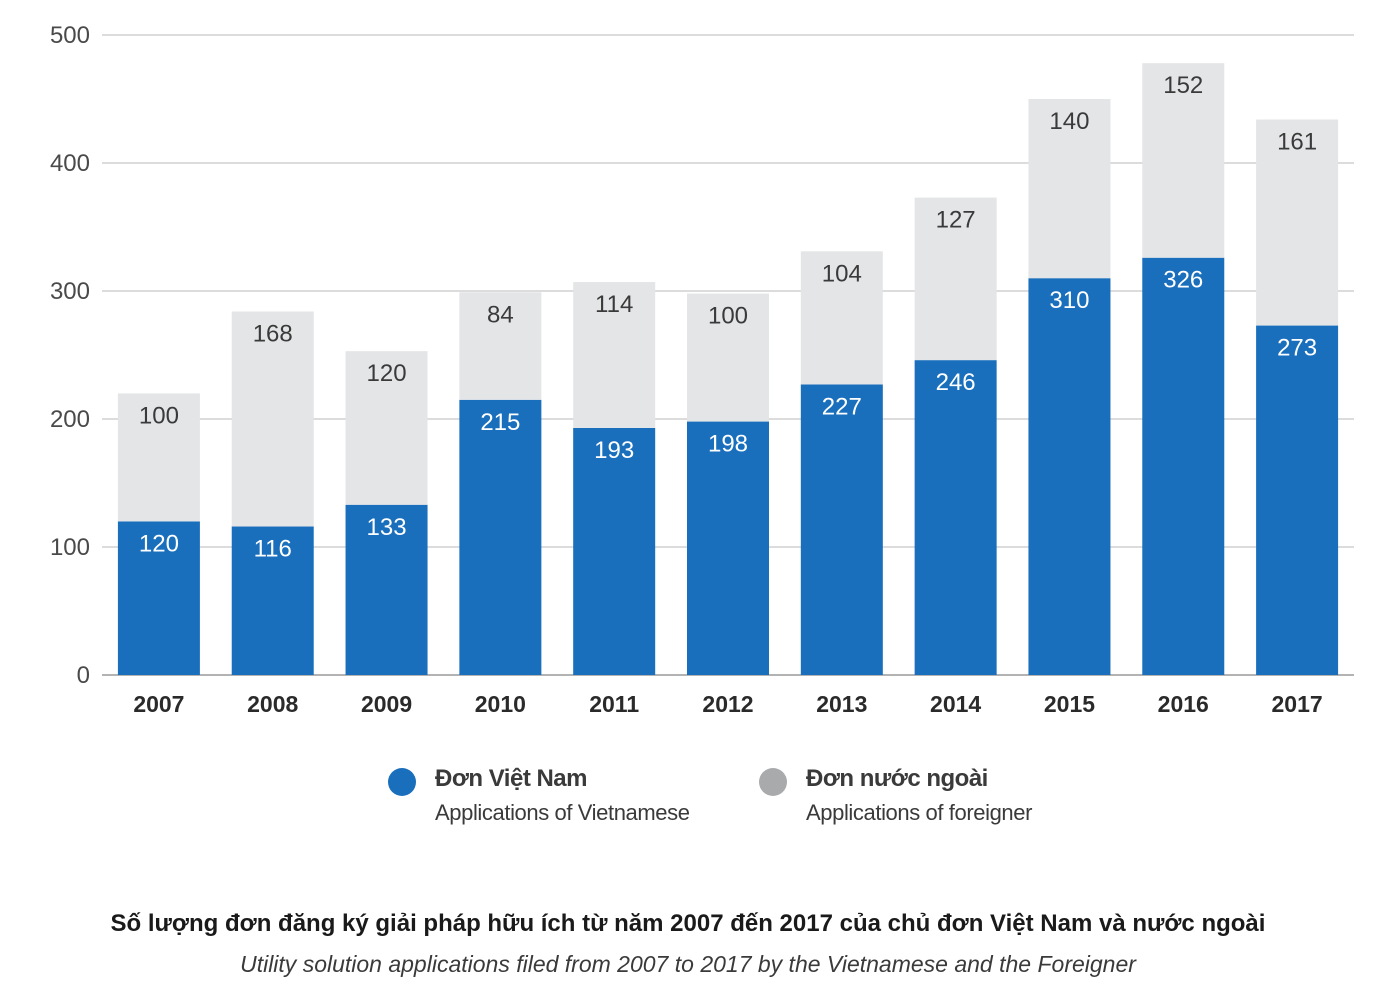  What do you see at coordinates (1069, 300) in the screenshot?
I see `data-label-vietnamese: 310` at bounding box center [1069, 300].